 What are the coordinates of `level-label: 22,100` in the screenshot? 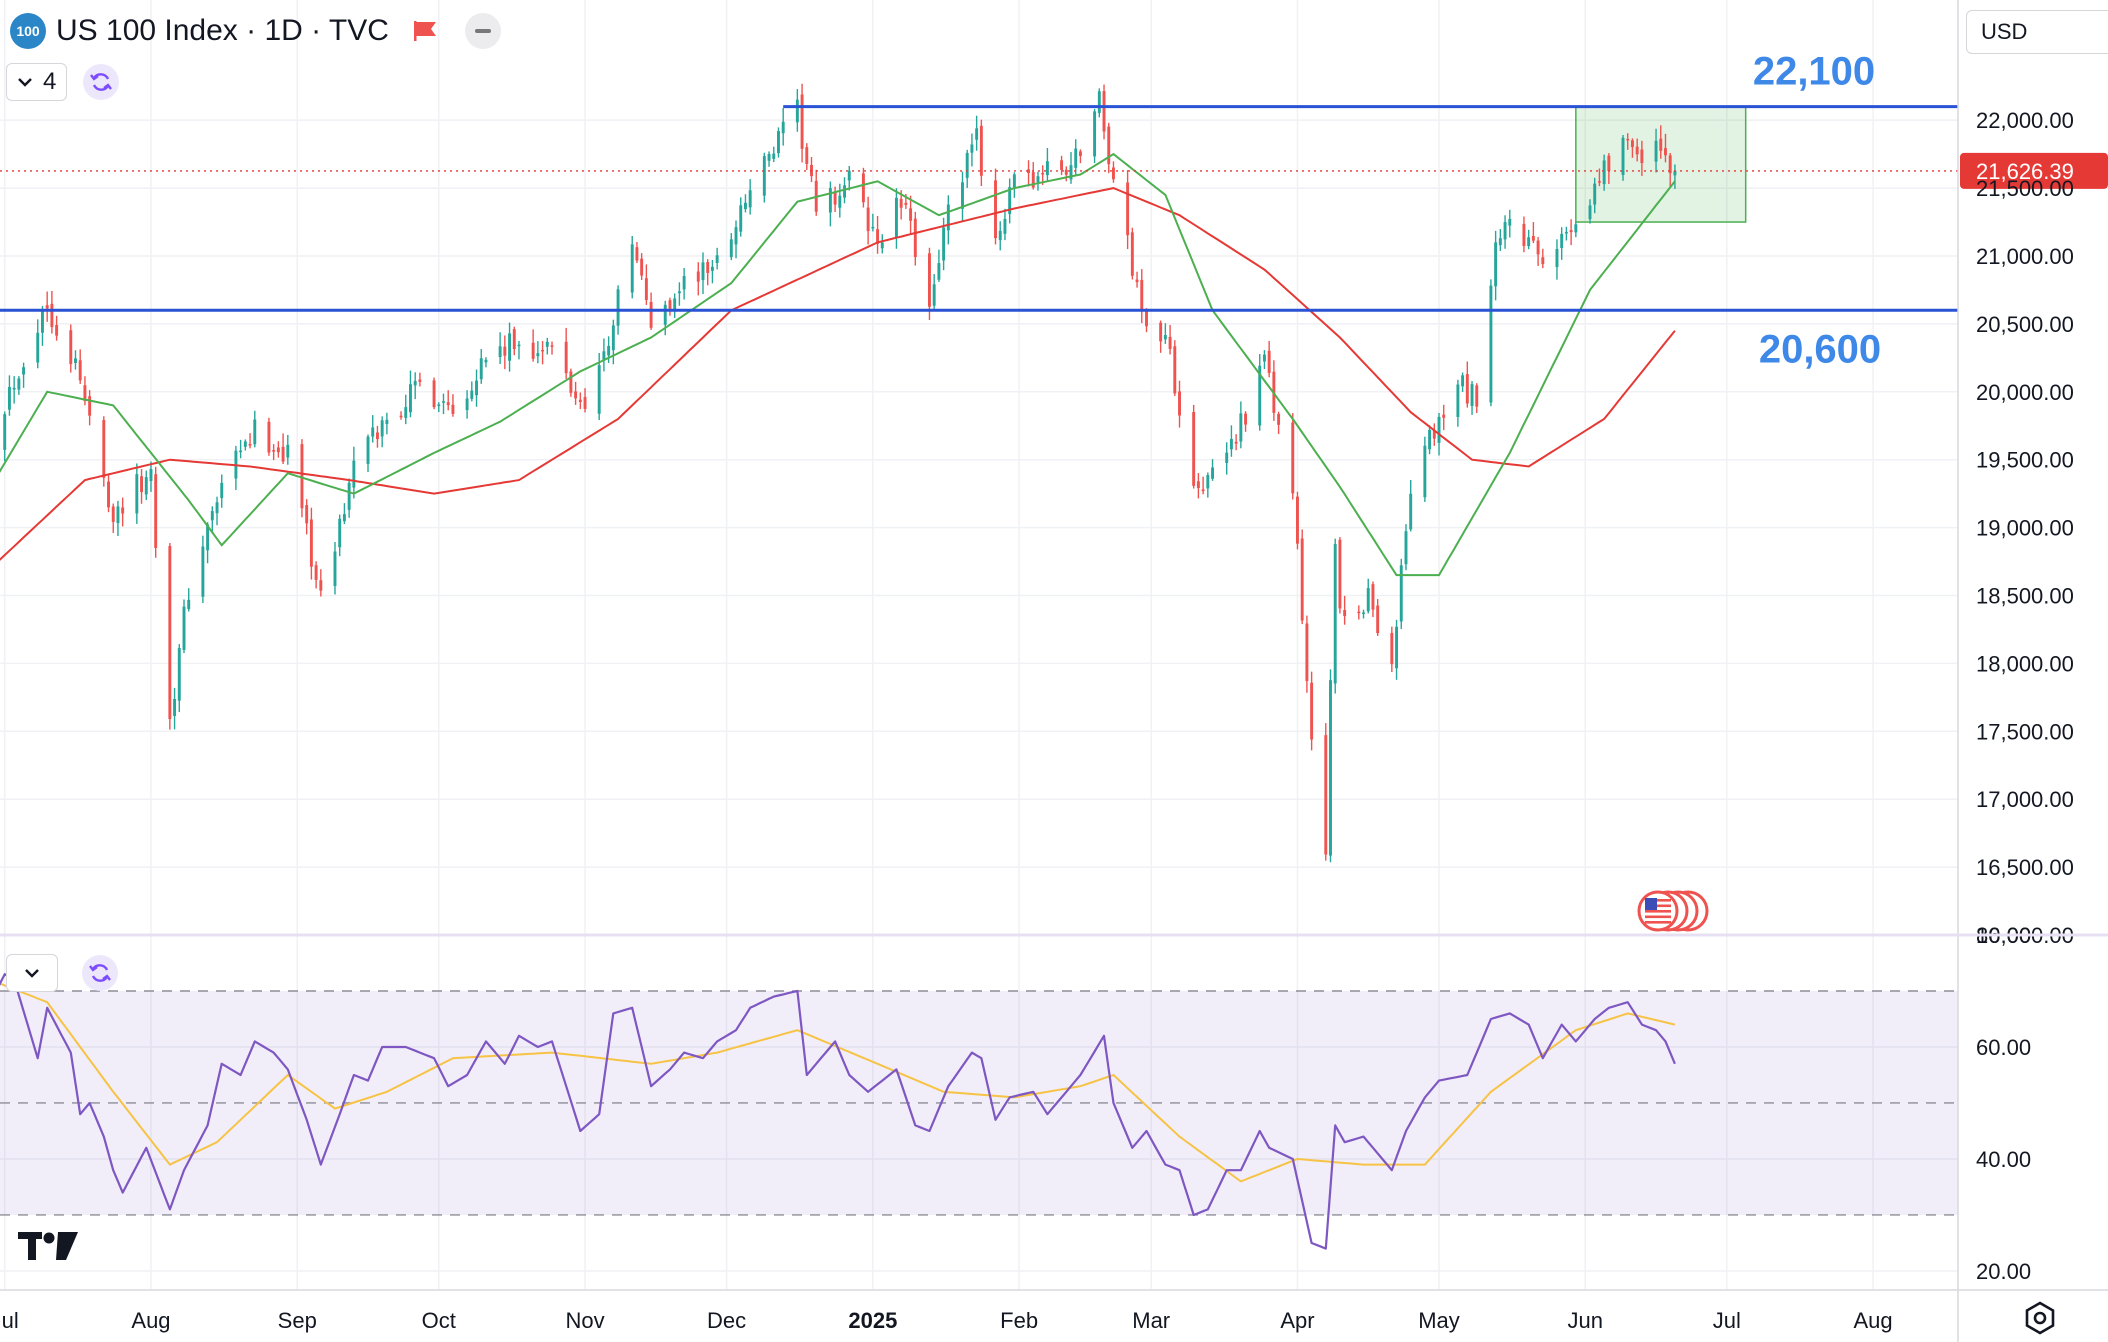 It's located at (1814, 72).